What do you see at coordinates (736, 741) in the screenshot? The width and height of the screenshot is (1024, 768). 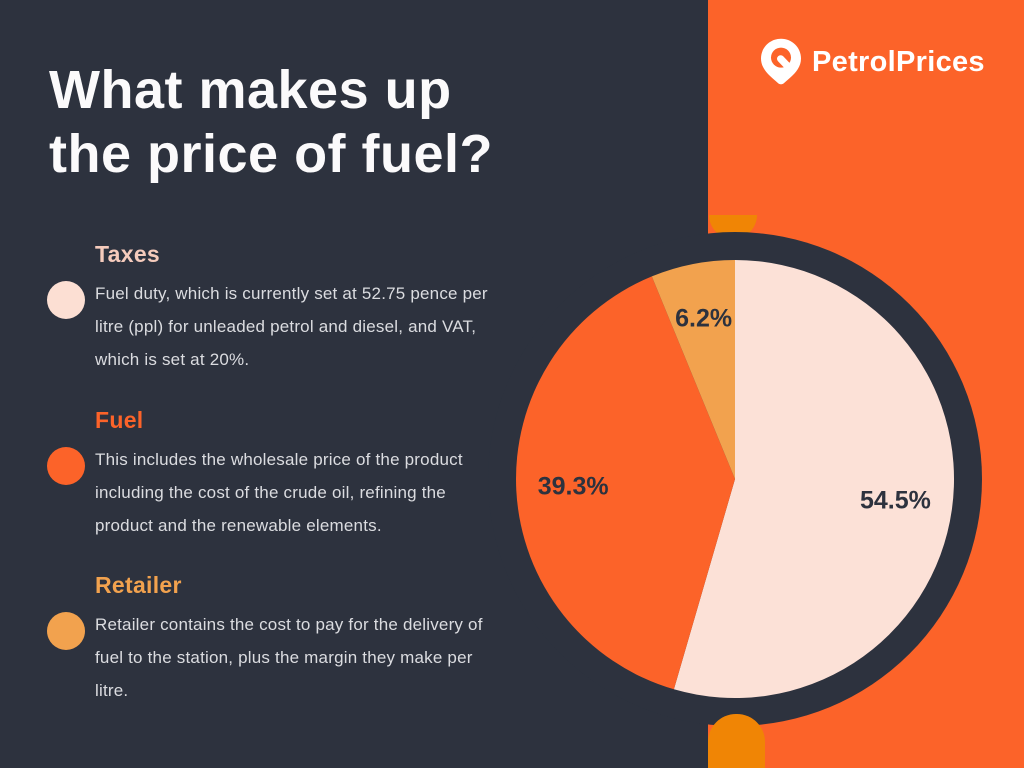 I see `decor-rounded-tab-bottom` at bounding box center [736, 741].